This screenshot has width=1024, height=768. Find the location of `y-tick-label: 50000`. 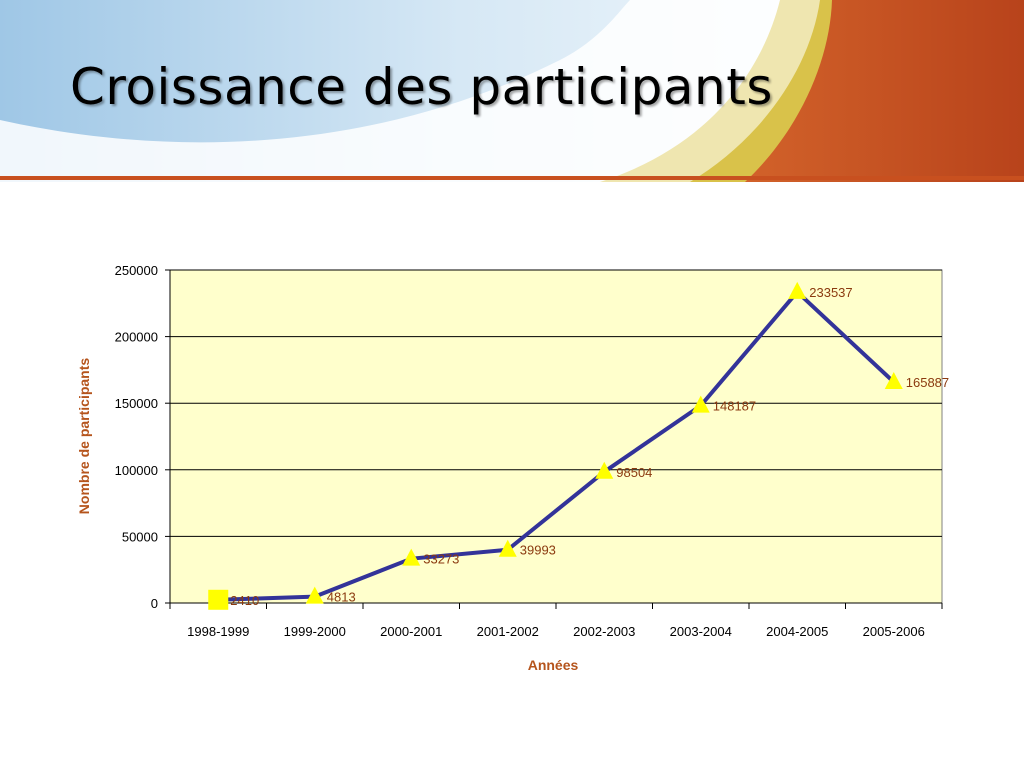

y-tick-label: 50000 is located at coordinates (140, 536).